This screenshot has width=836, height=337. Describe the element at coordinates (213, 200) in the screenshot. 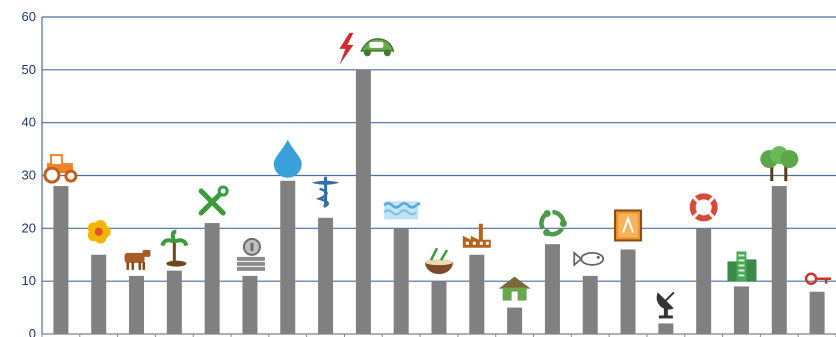

I see `tools-icon` at that location.